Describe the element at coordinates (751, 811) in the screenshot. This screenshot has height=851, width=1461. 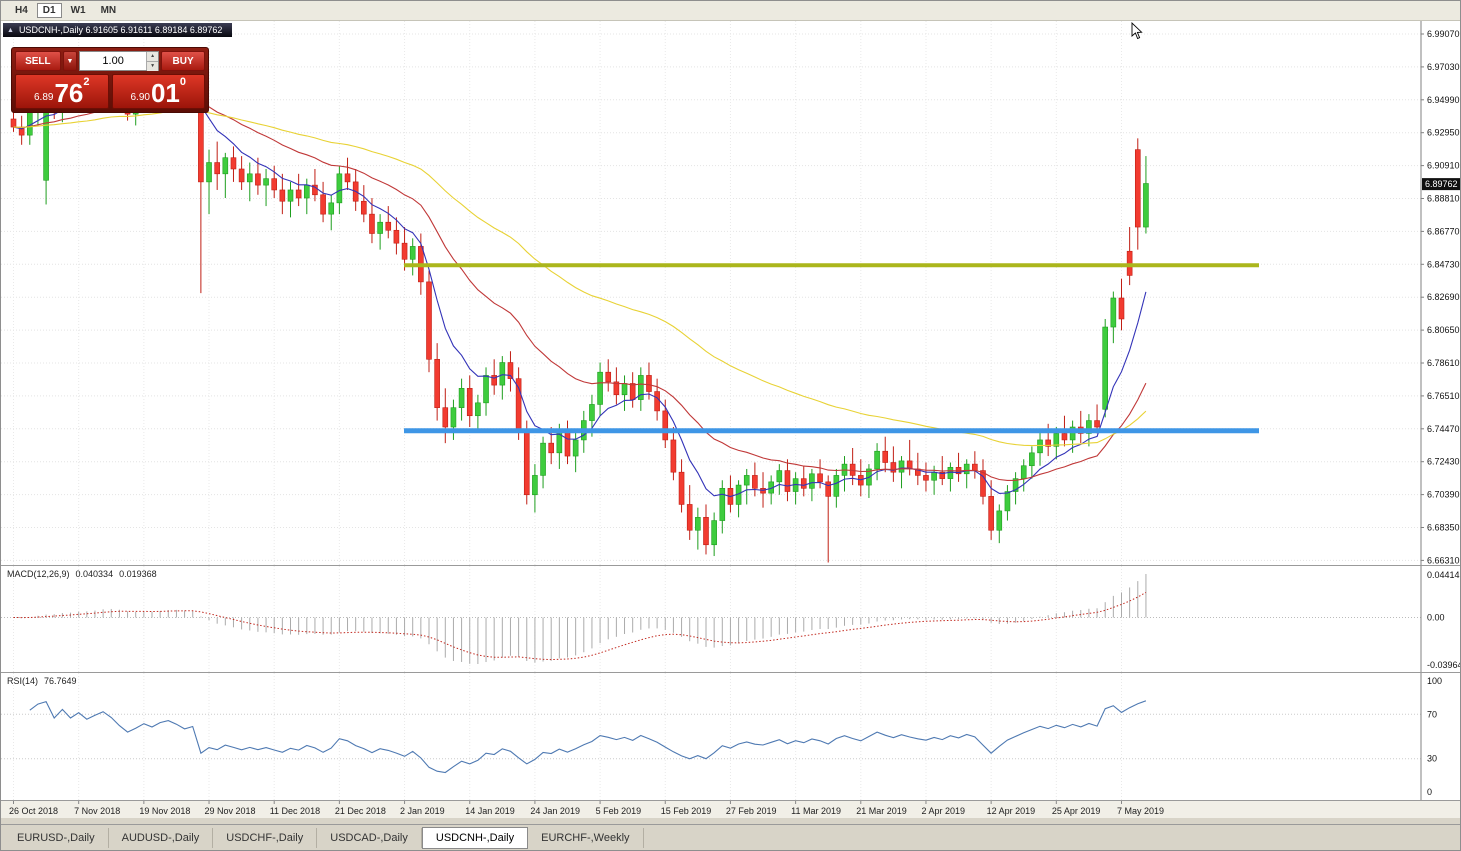
I see `svg-text: 27 Feb 2019` at that location.